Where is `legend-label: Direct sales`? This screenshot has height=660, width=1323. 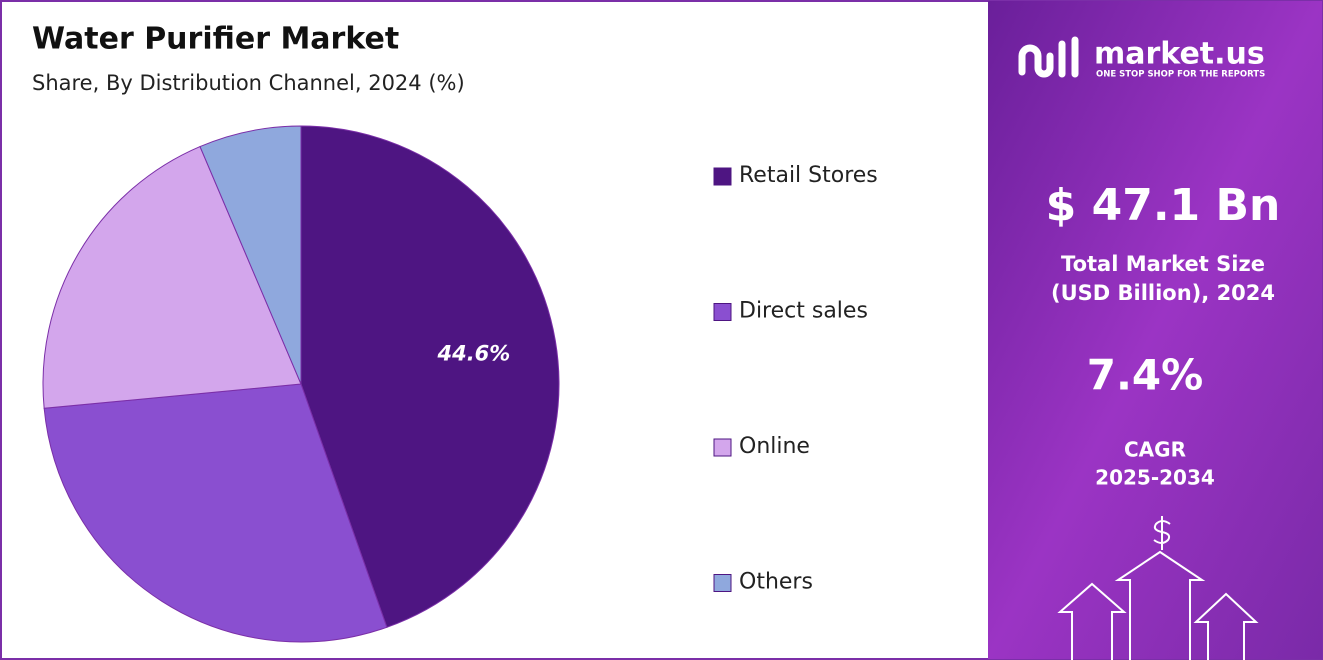 legend-label: Direct sales is located at coordinates (803, 311).